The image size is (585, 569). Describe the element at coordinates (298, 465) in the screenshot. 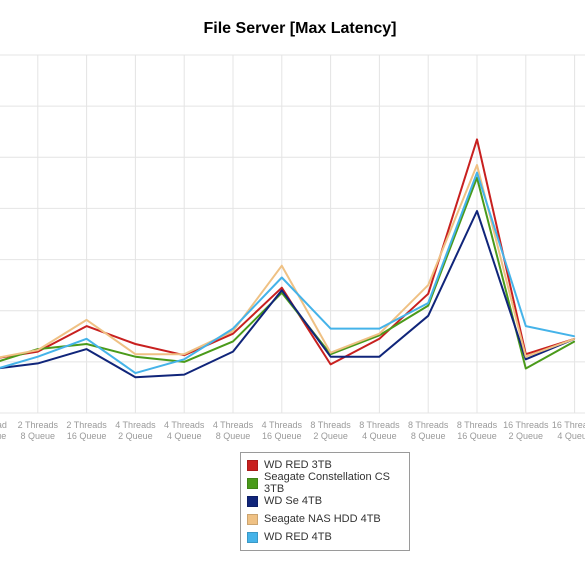

I see `legend-label: WD RED 3TB` at that location.